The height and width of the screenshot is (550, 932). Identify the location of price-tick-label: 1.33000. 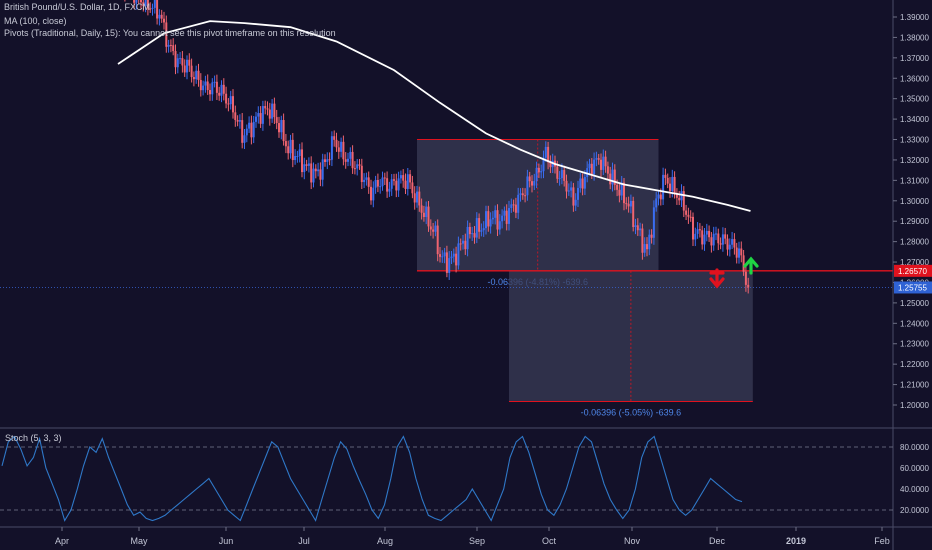
(914, 140).